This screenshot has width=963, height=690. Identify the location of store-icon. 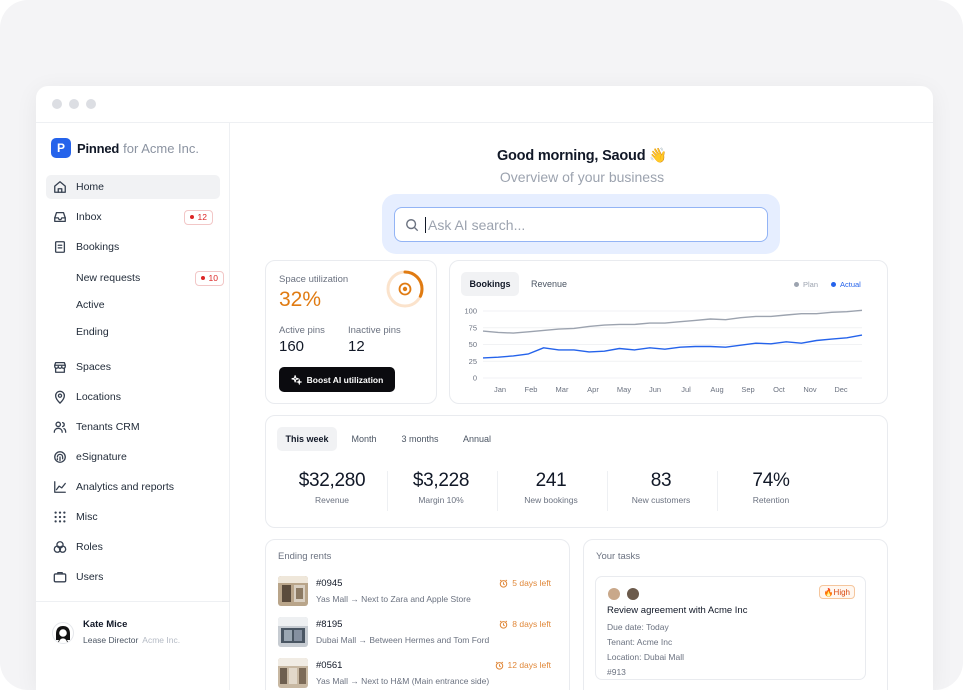
(60, 367).